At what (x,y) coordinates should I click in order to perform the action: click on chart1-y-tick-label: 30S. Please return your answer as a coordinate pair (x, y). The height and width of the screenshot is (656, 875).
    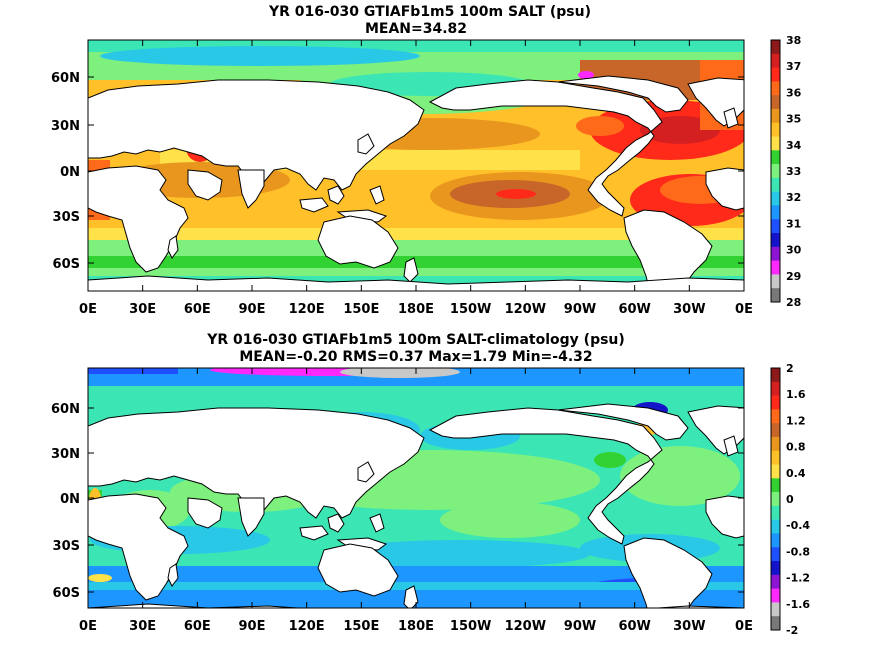
    Looking at the image, I should click on (66, 217).